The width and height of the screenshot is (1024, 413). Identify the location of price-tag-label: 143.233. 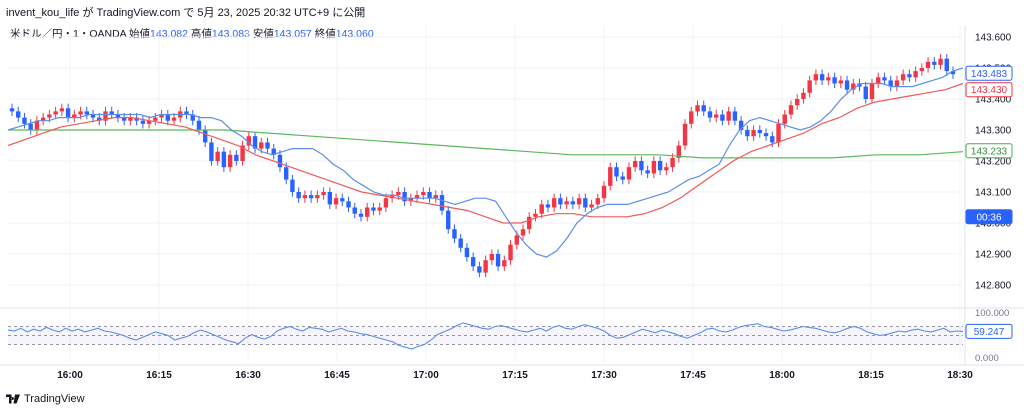
(989, 151).